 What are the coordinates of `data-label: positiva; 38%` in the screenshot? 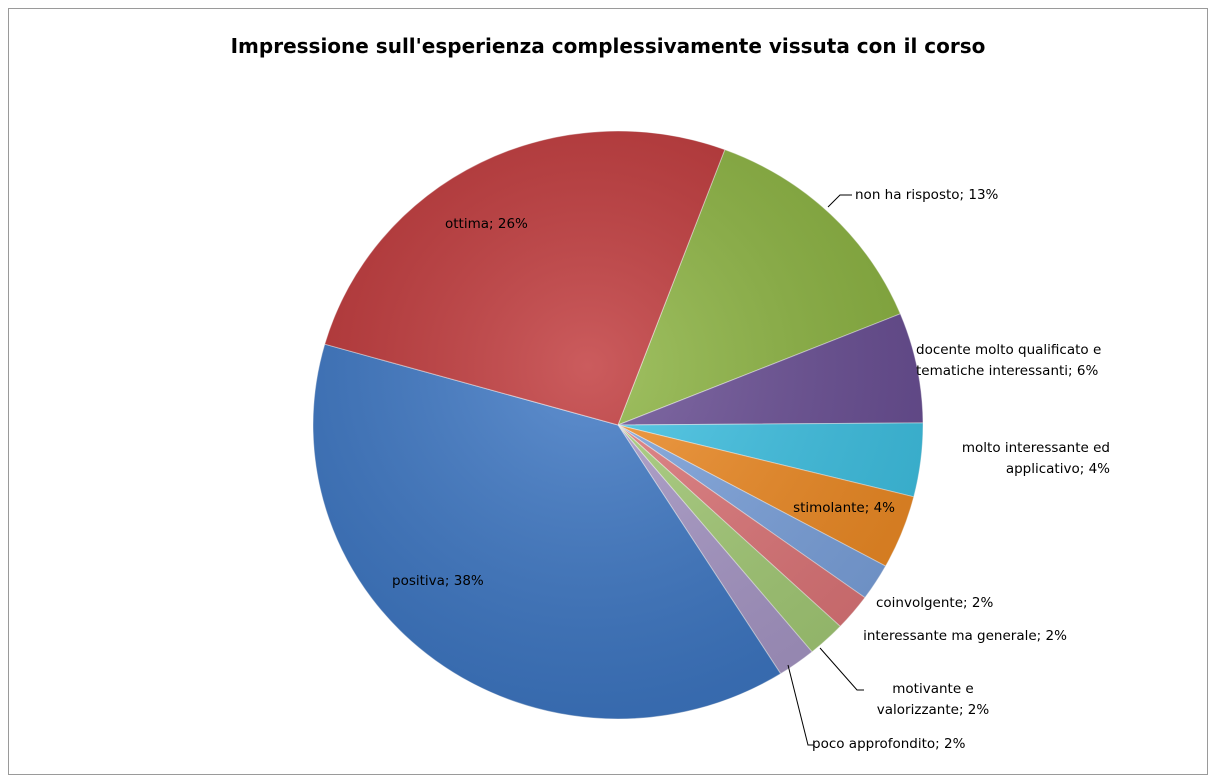 It's located at (438, 581).